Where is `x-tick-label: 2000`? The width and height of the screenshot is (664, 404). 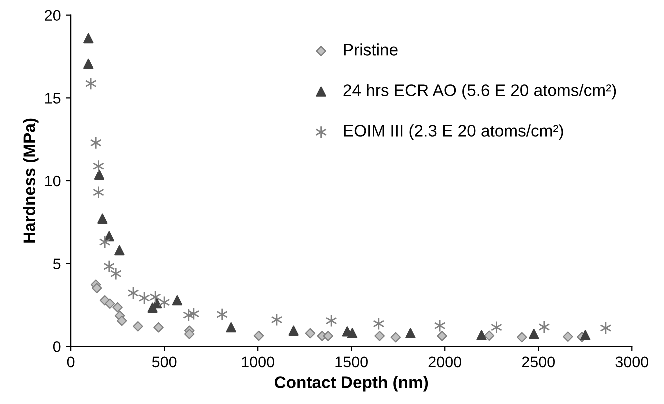
x-tick-label: 2000 is located at coordinates (445, 362).